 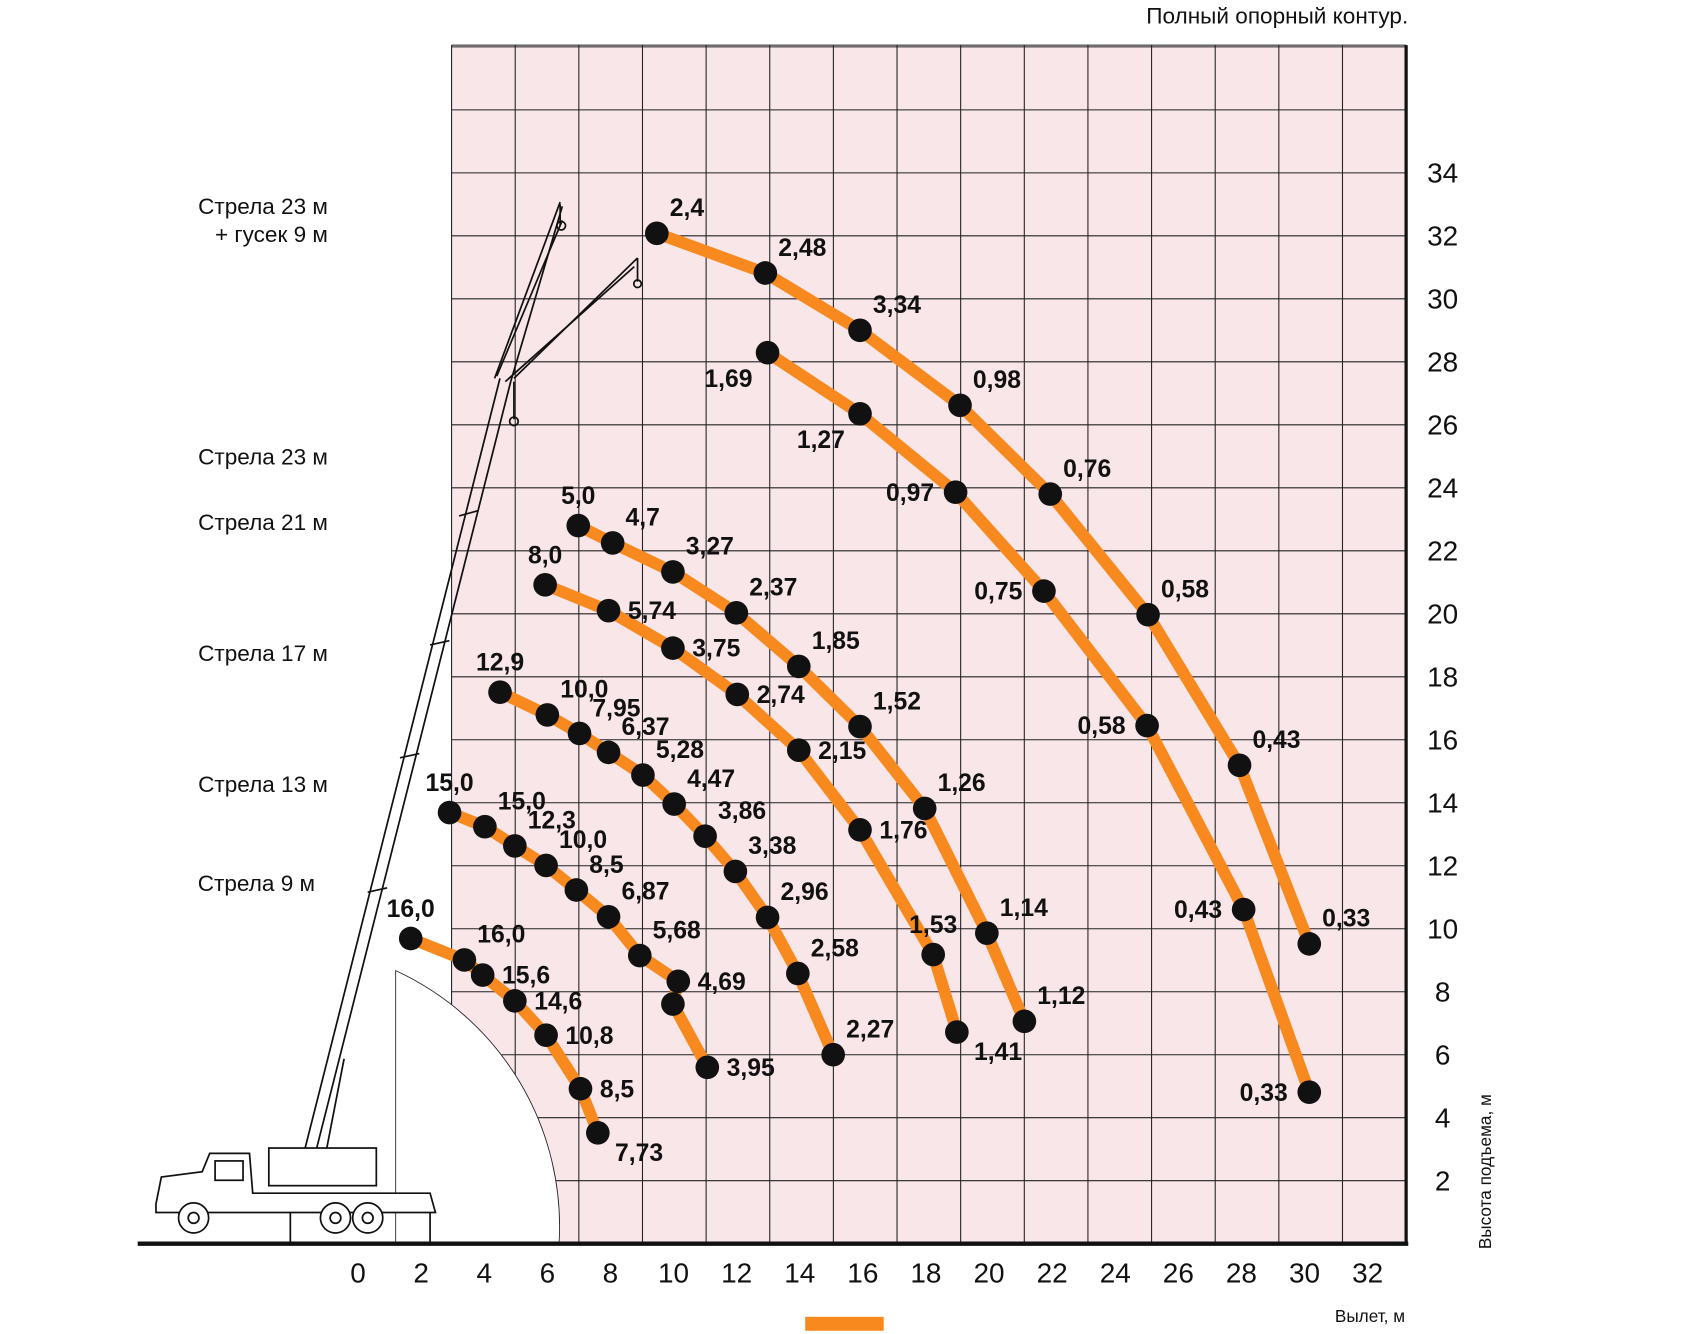 I want to click on boom-label-9: Стрела 9 м, so click(x=256, y=883).